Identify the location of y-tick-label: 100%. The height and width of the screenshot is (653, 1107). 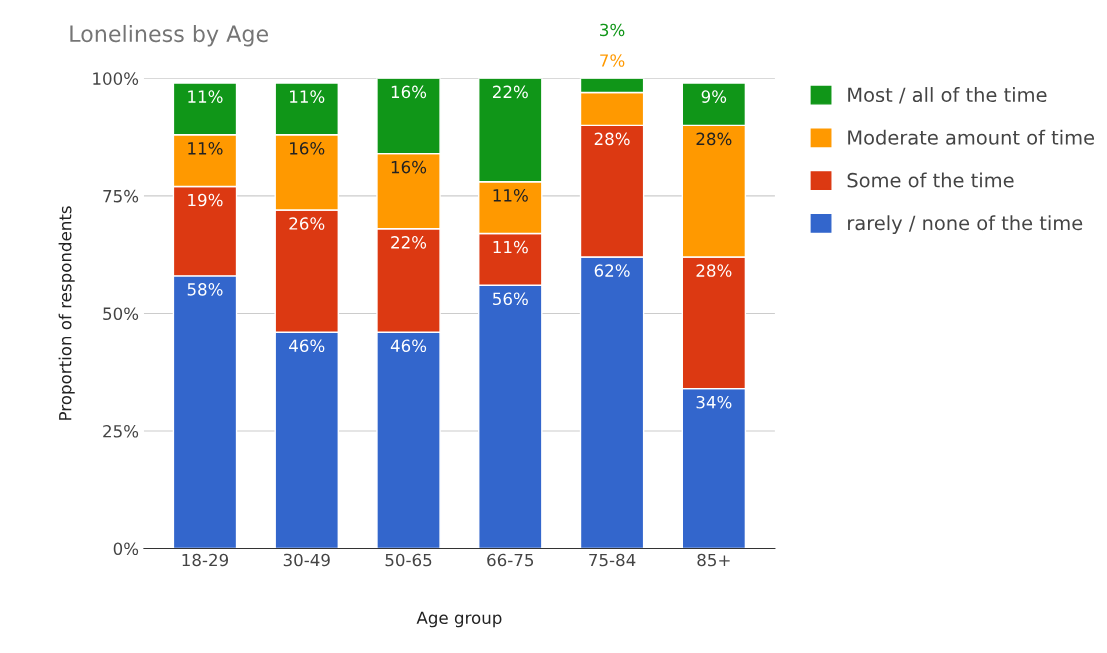
(116, 78).